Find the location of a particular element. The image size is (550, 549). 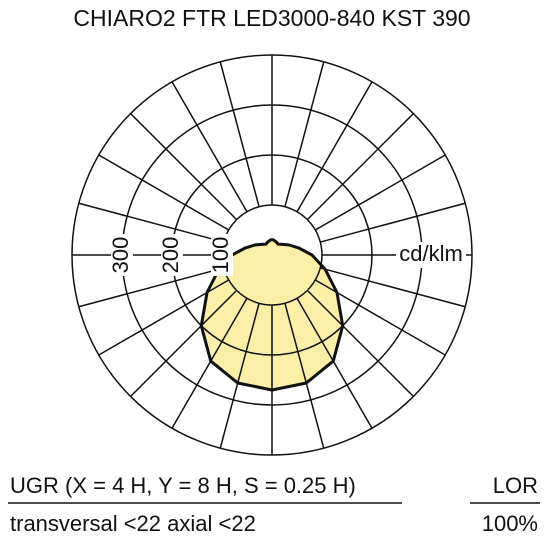

ugr-values: transversal <22 axial <22 is located at coordinates (133, 523).